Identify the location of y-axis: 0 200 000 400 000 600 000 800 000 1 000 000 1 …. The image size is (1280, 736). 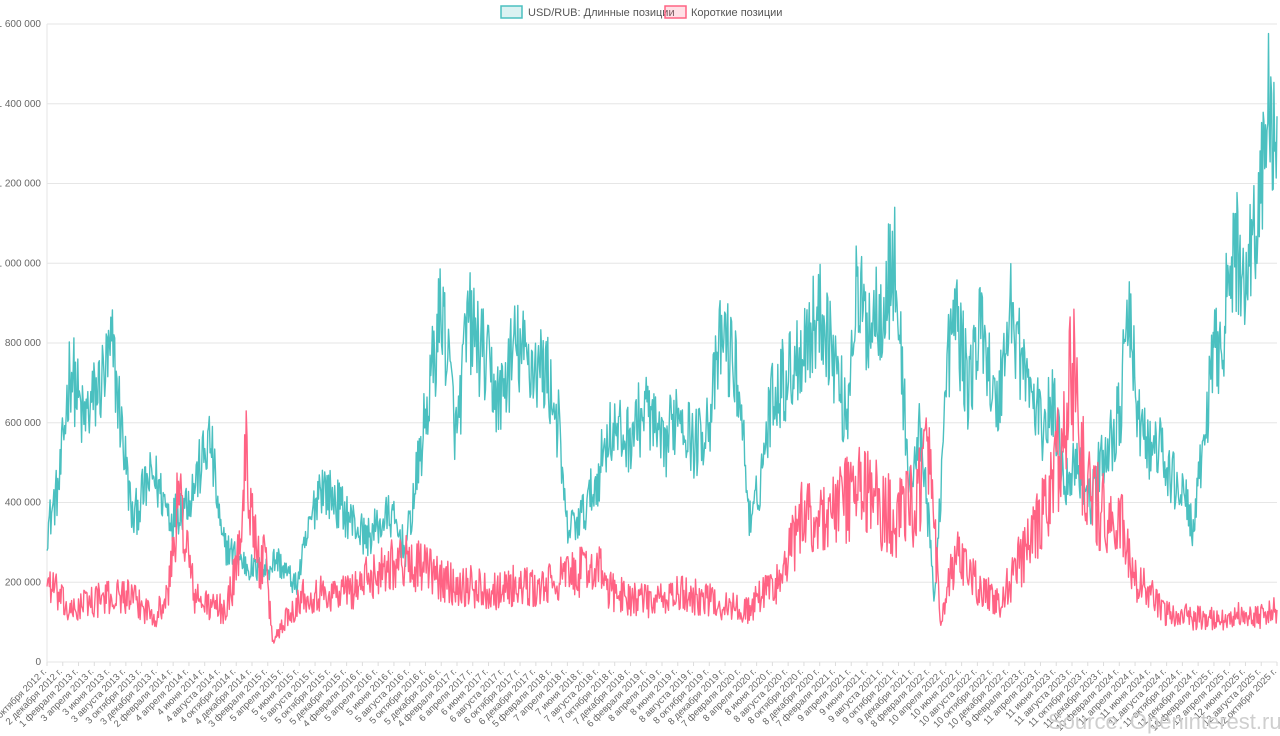
(20, 343).